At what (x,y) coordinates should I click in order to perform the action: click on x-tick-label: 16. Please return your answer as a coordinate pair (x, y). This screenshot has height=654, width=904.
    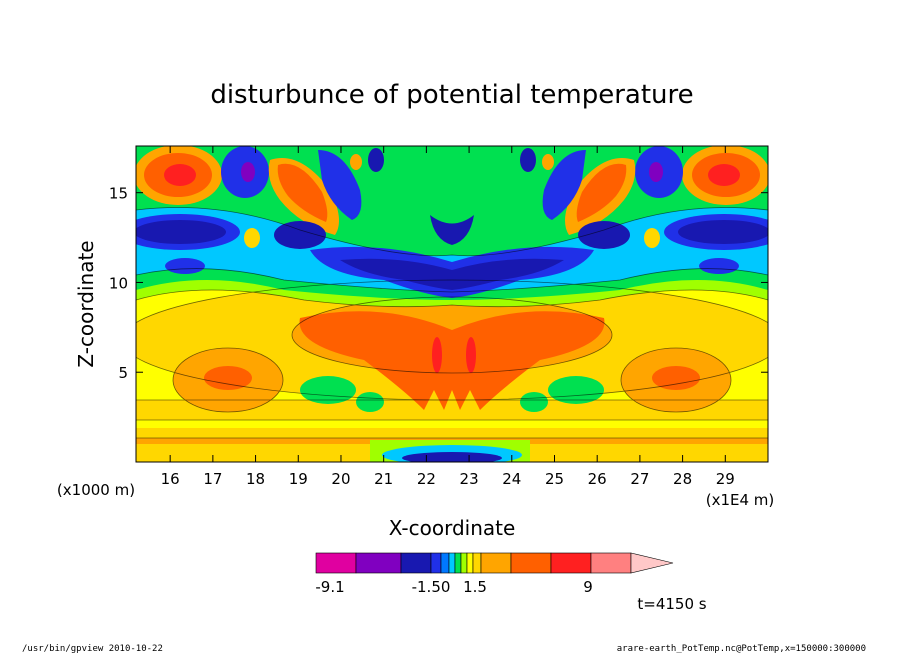
    Looking at the image, I should click on (170, 479).